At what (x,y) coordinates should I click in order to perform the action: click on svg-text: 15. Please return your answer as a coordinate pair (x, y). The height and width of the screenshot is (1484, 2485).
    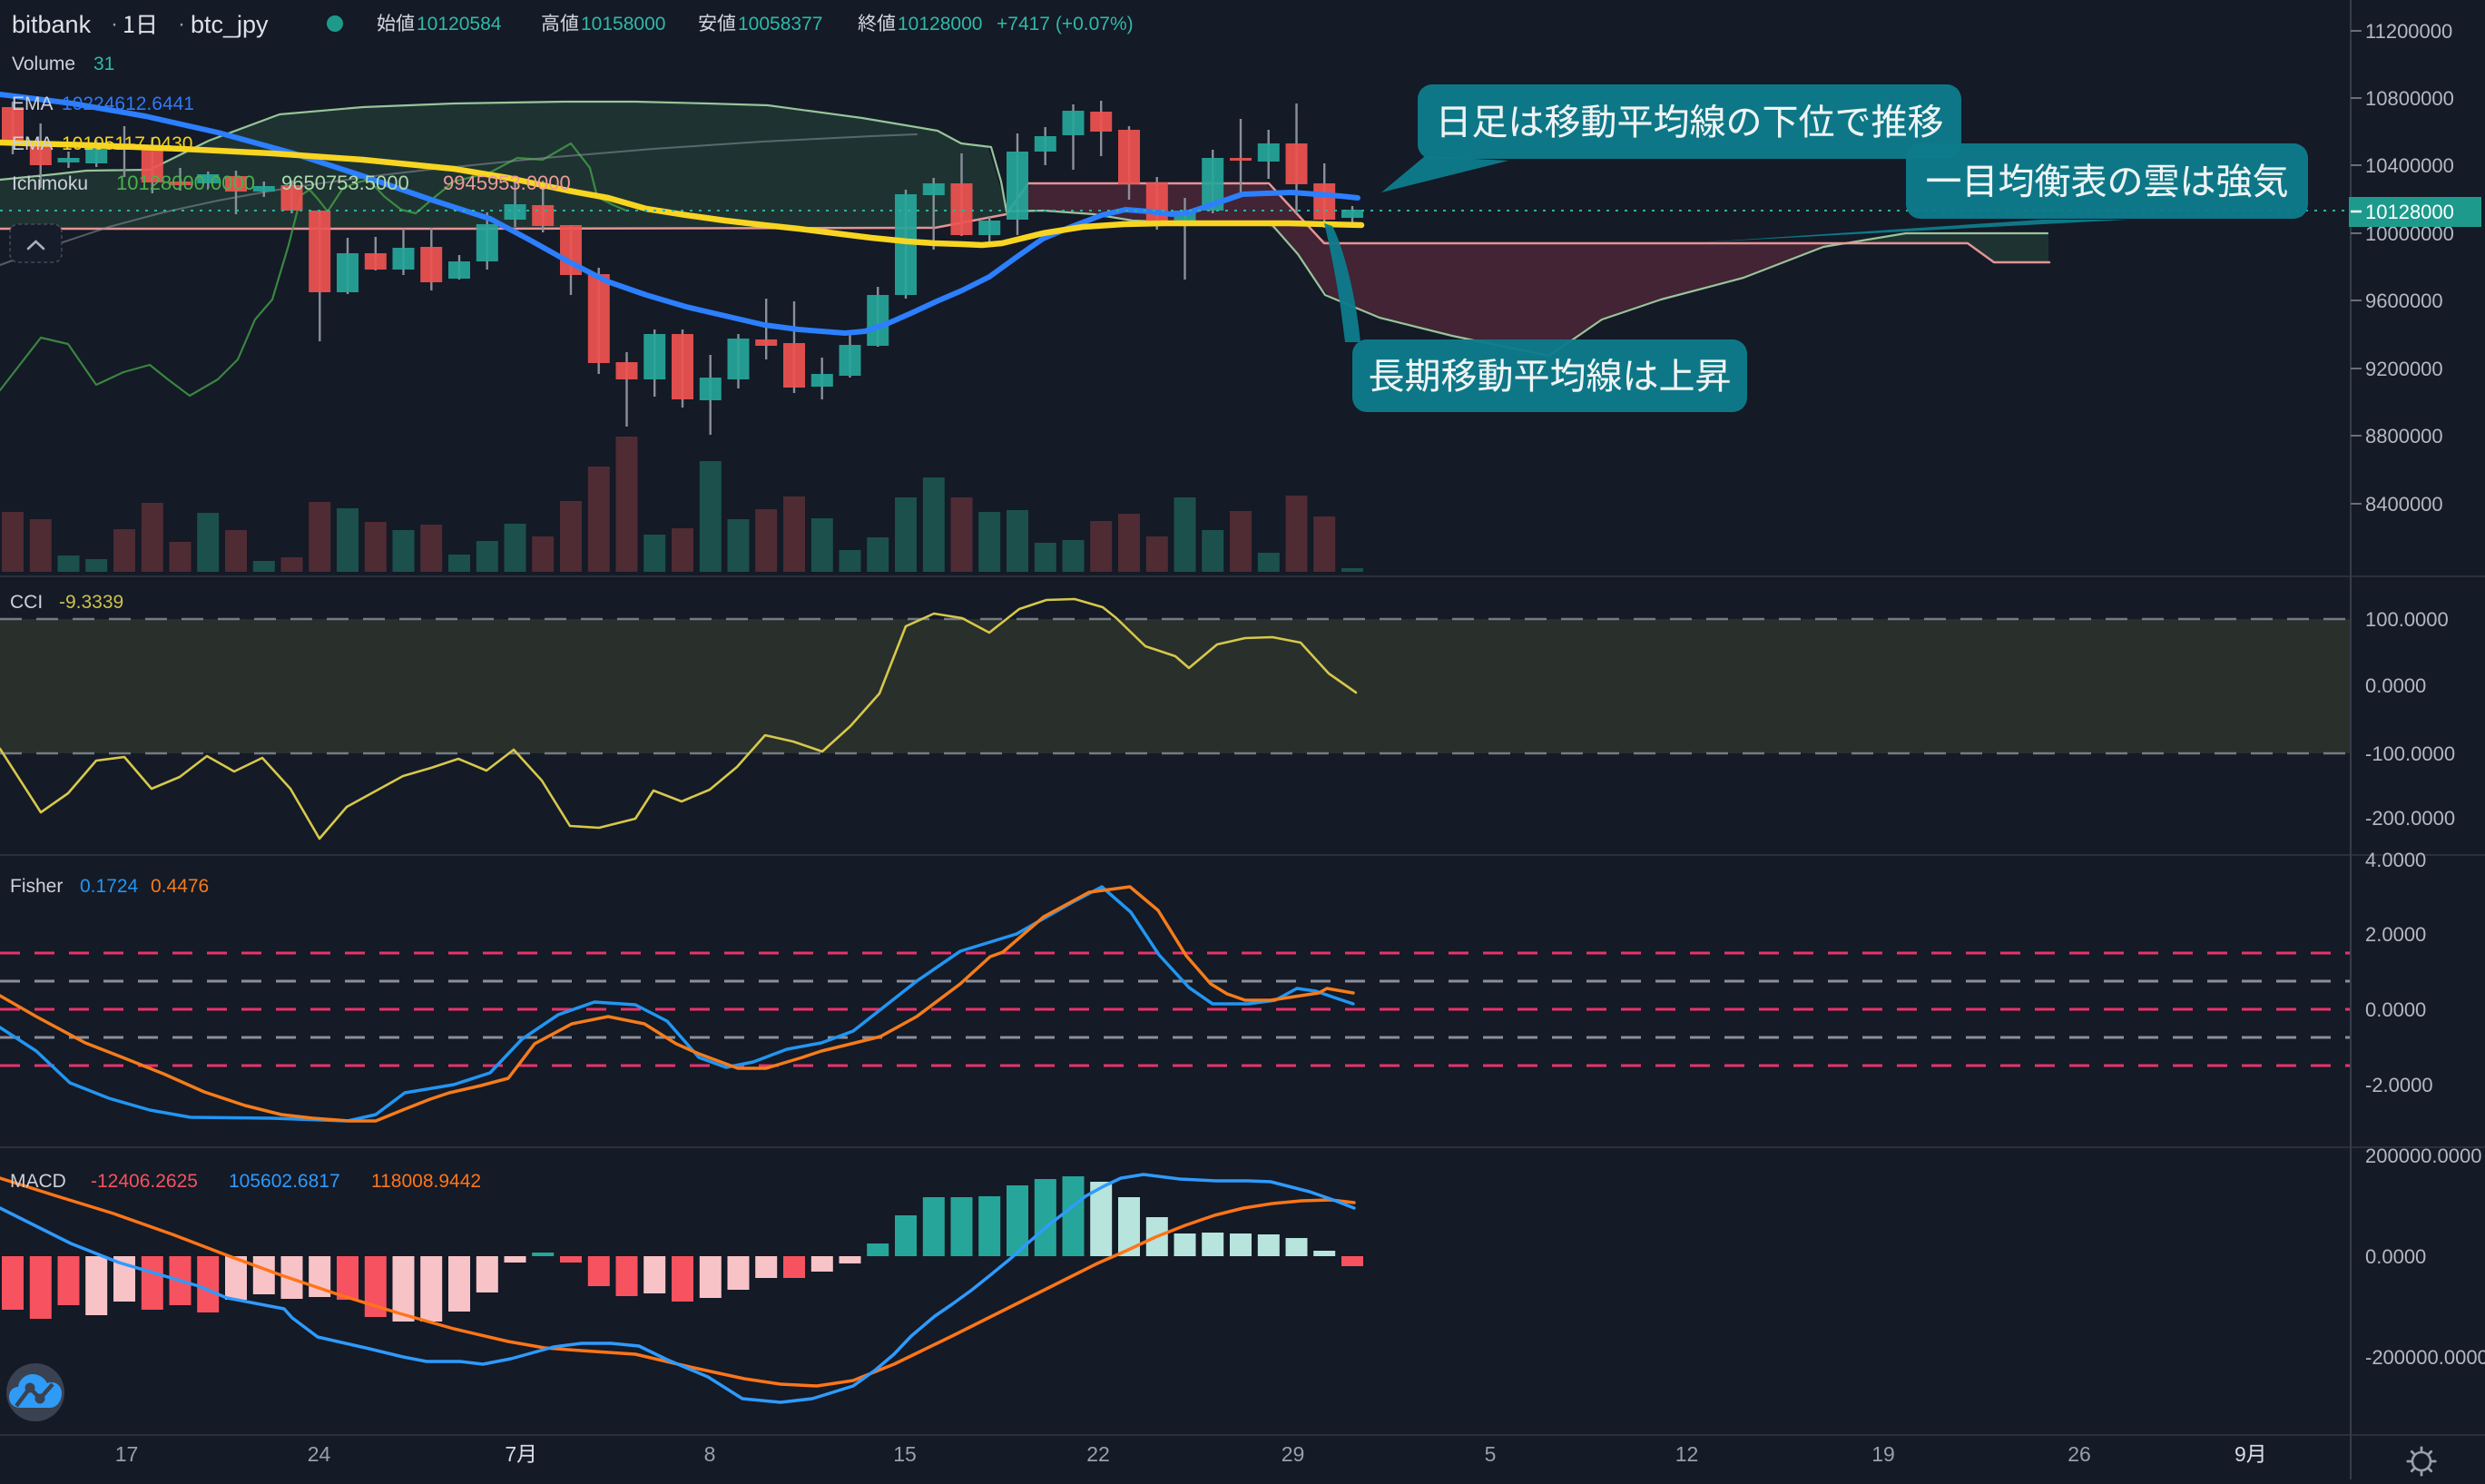
    Looking at the image, I should click on (905, 1454).